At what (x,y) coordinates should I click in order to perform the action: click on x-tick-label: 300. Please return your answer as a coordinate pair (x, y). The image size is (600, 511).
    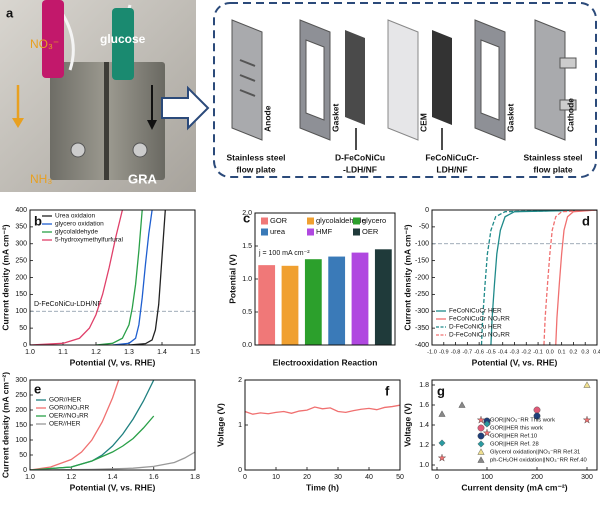
    Looking at the image, I should click on (587, 477).